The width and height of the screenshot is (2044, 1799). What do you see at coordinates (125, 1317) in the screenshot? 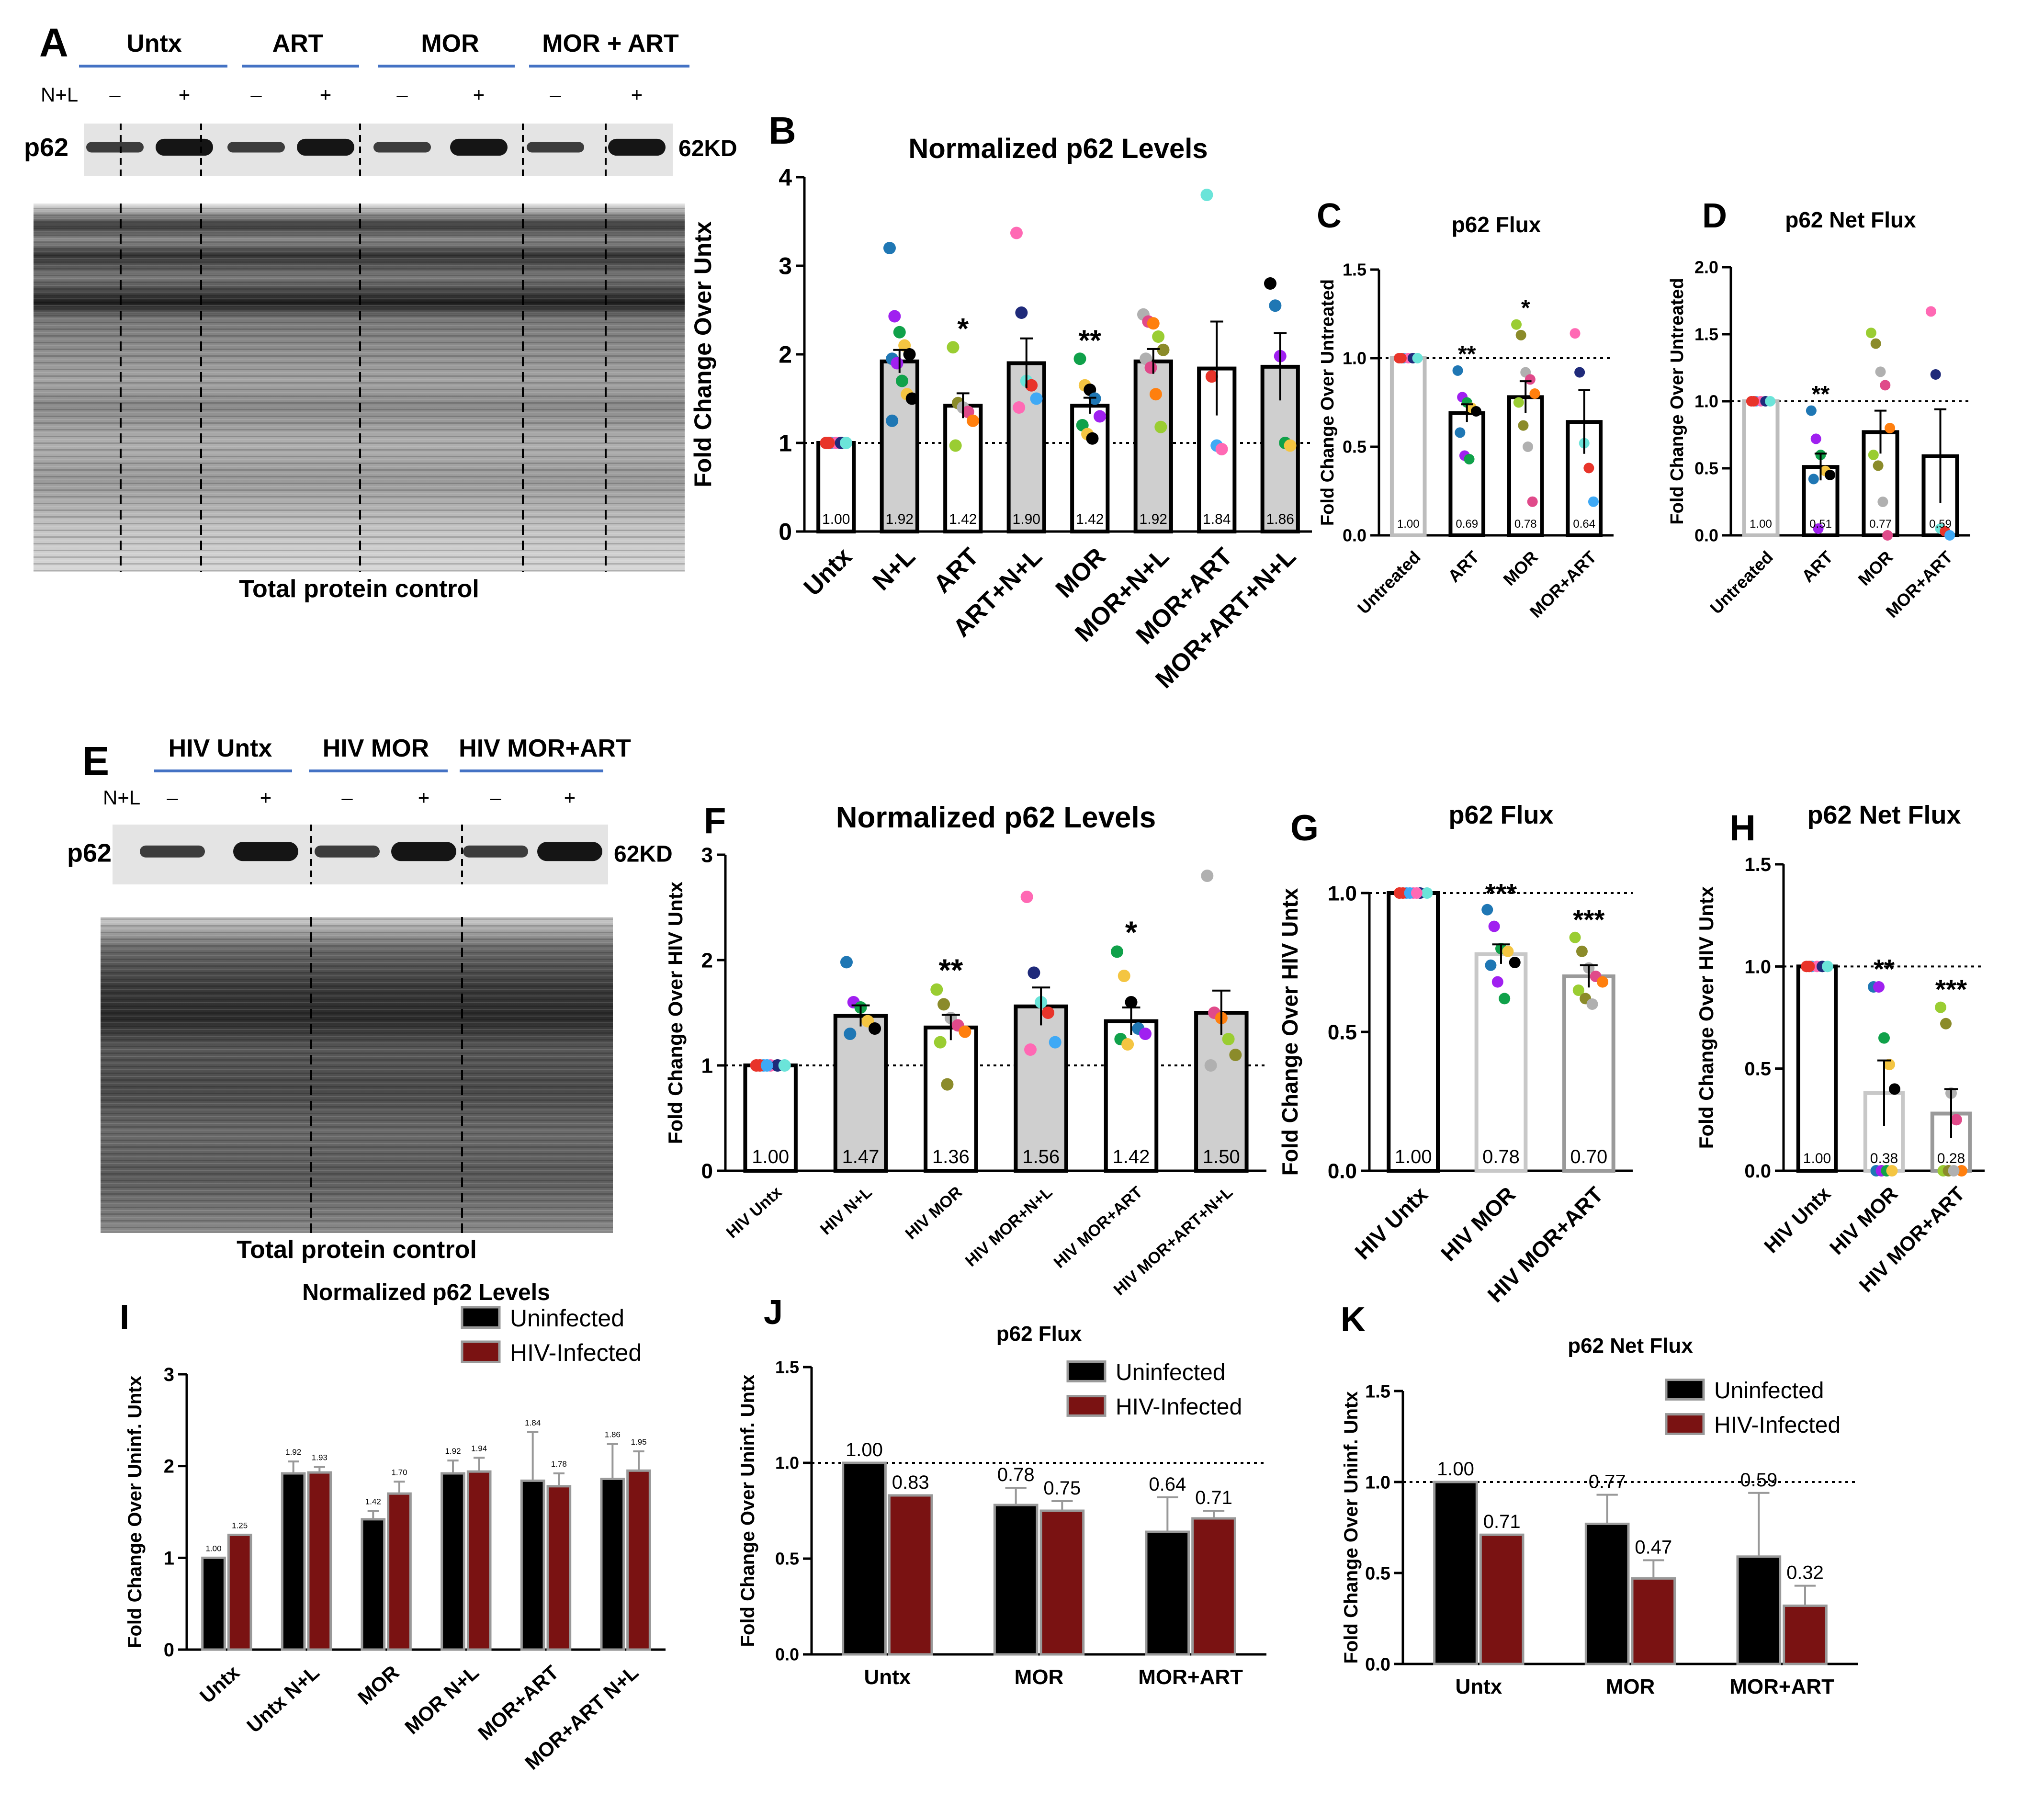
I see `panel-letter: I` at bounding box center [125, 1317].